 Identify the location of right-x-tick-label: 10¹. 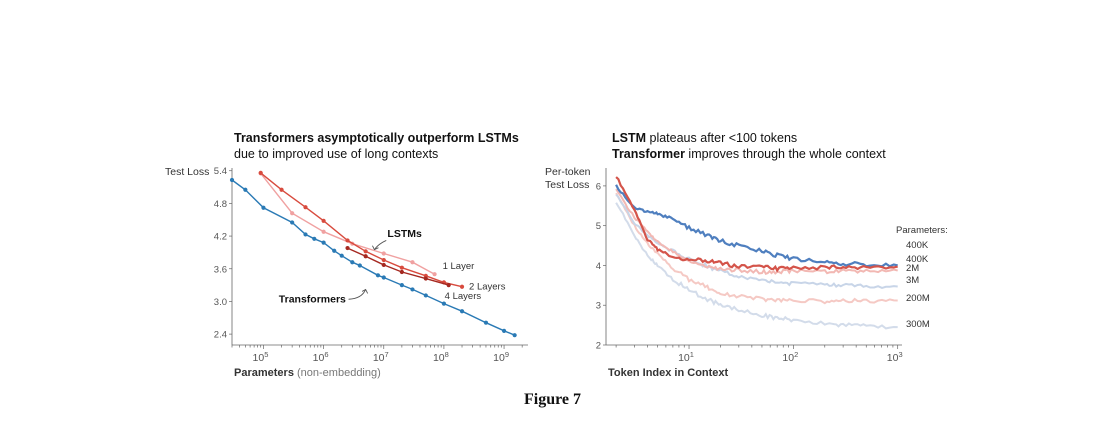
(686, 357).